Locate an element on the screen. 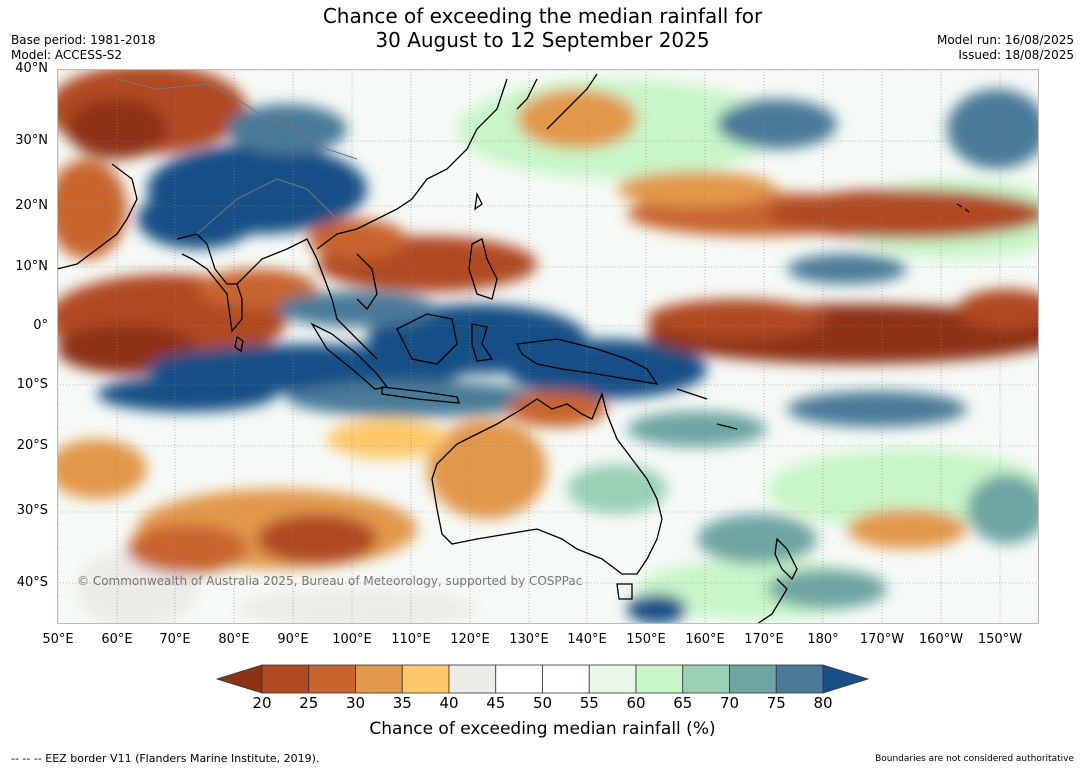 The image size is (1085, 770). lon-label-150e: 150°E is located at coordinates (646, 639).